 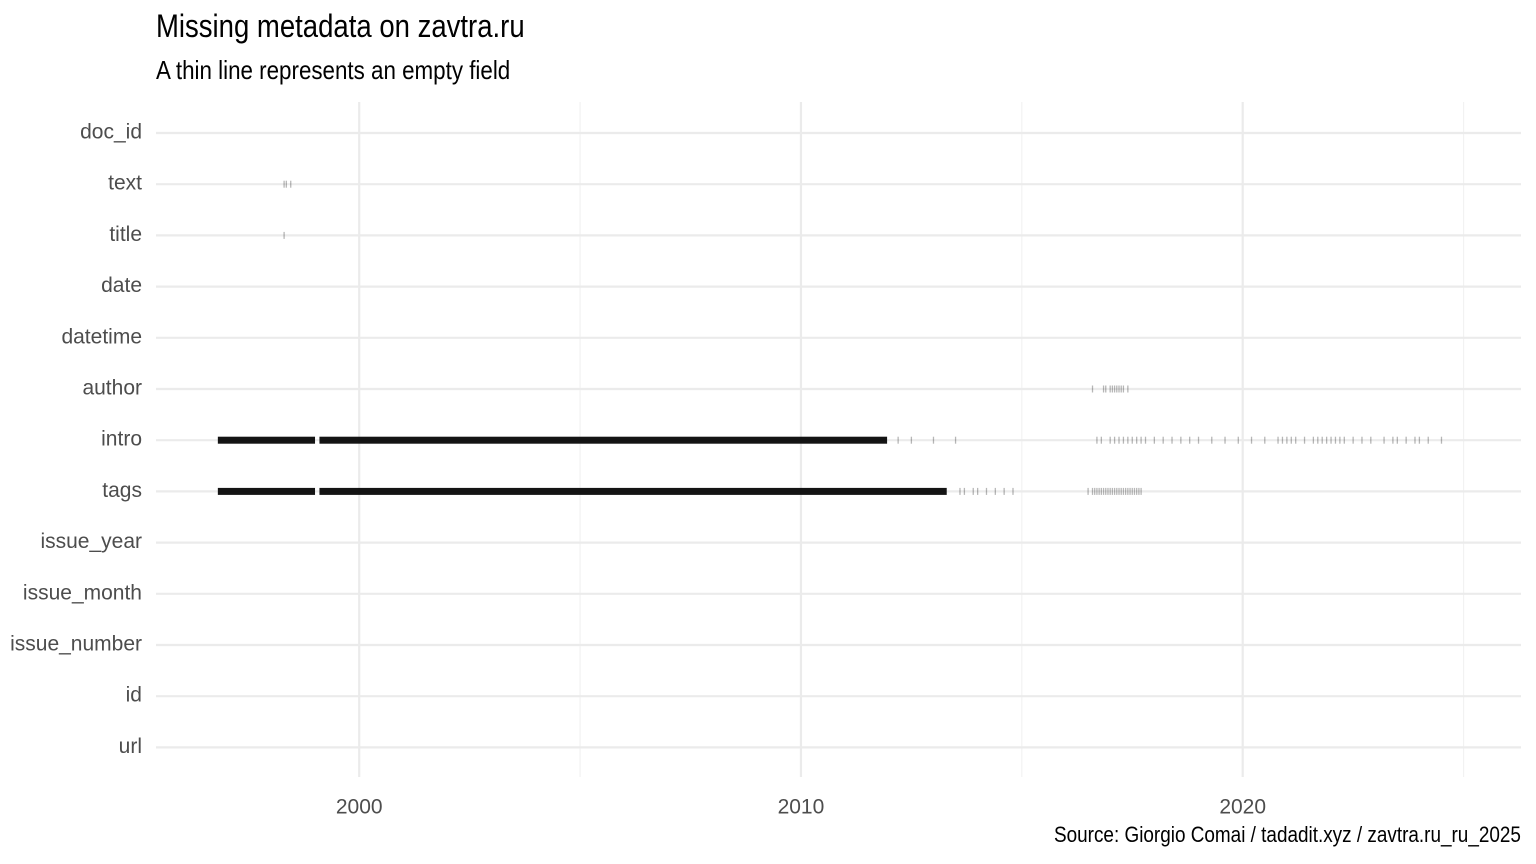 What do you see at coordinates (122, 490) in the screenshot?
I see `y-tick-label: tags` at bounding box center [122, 490].